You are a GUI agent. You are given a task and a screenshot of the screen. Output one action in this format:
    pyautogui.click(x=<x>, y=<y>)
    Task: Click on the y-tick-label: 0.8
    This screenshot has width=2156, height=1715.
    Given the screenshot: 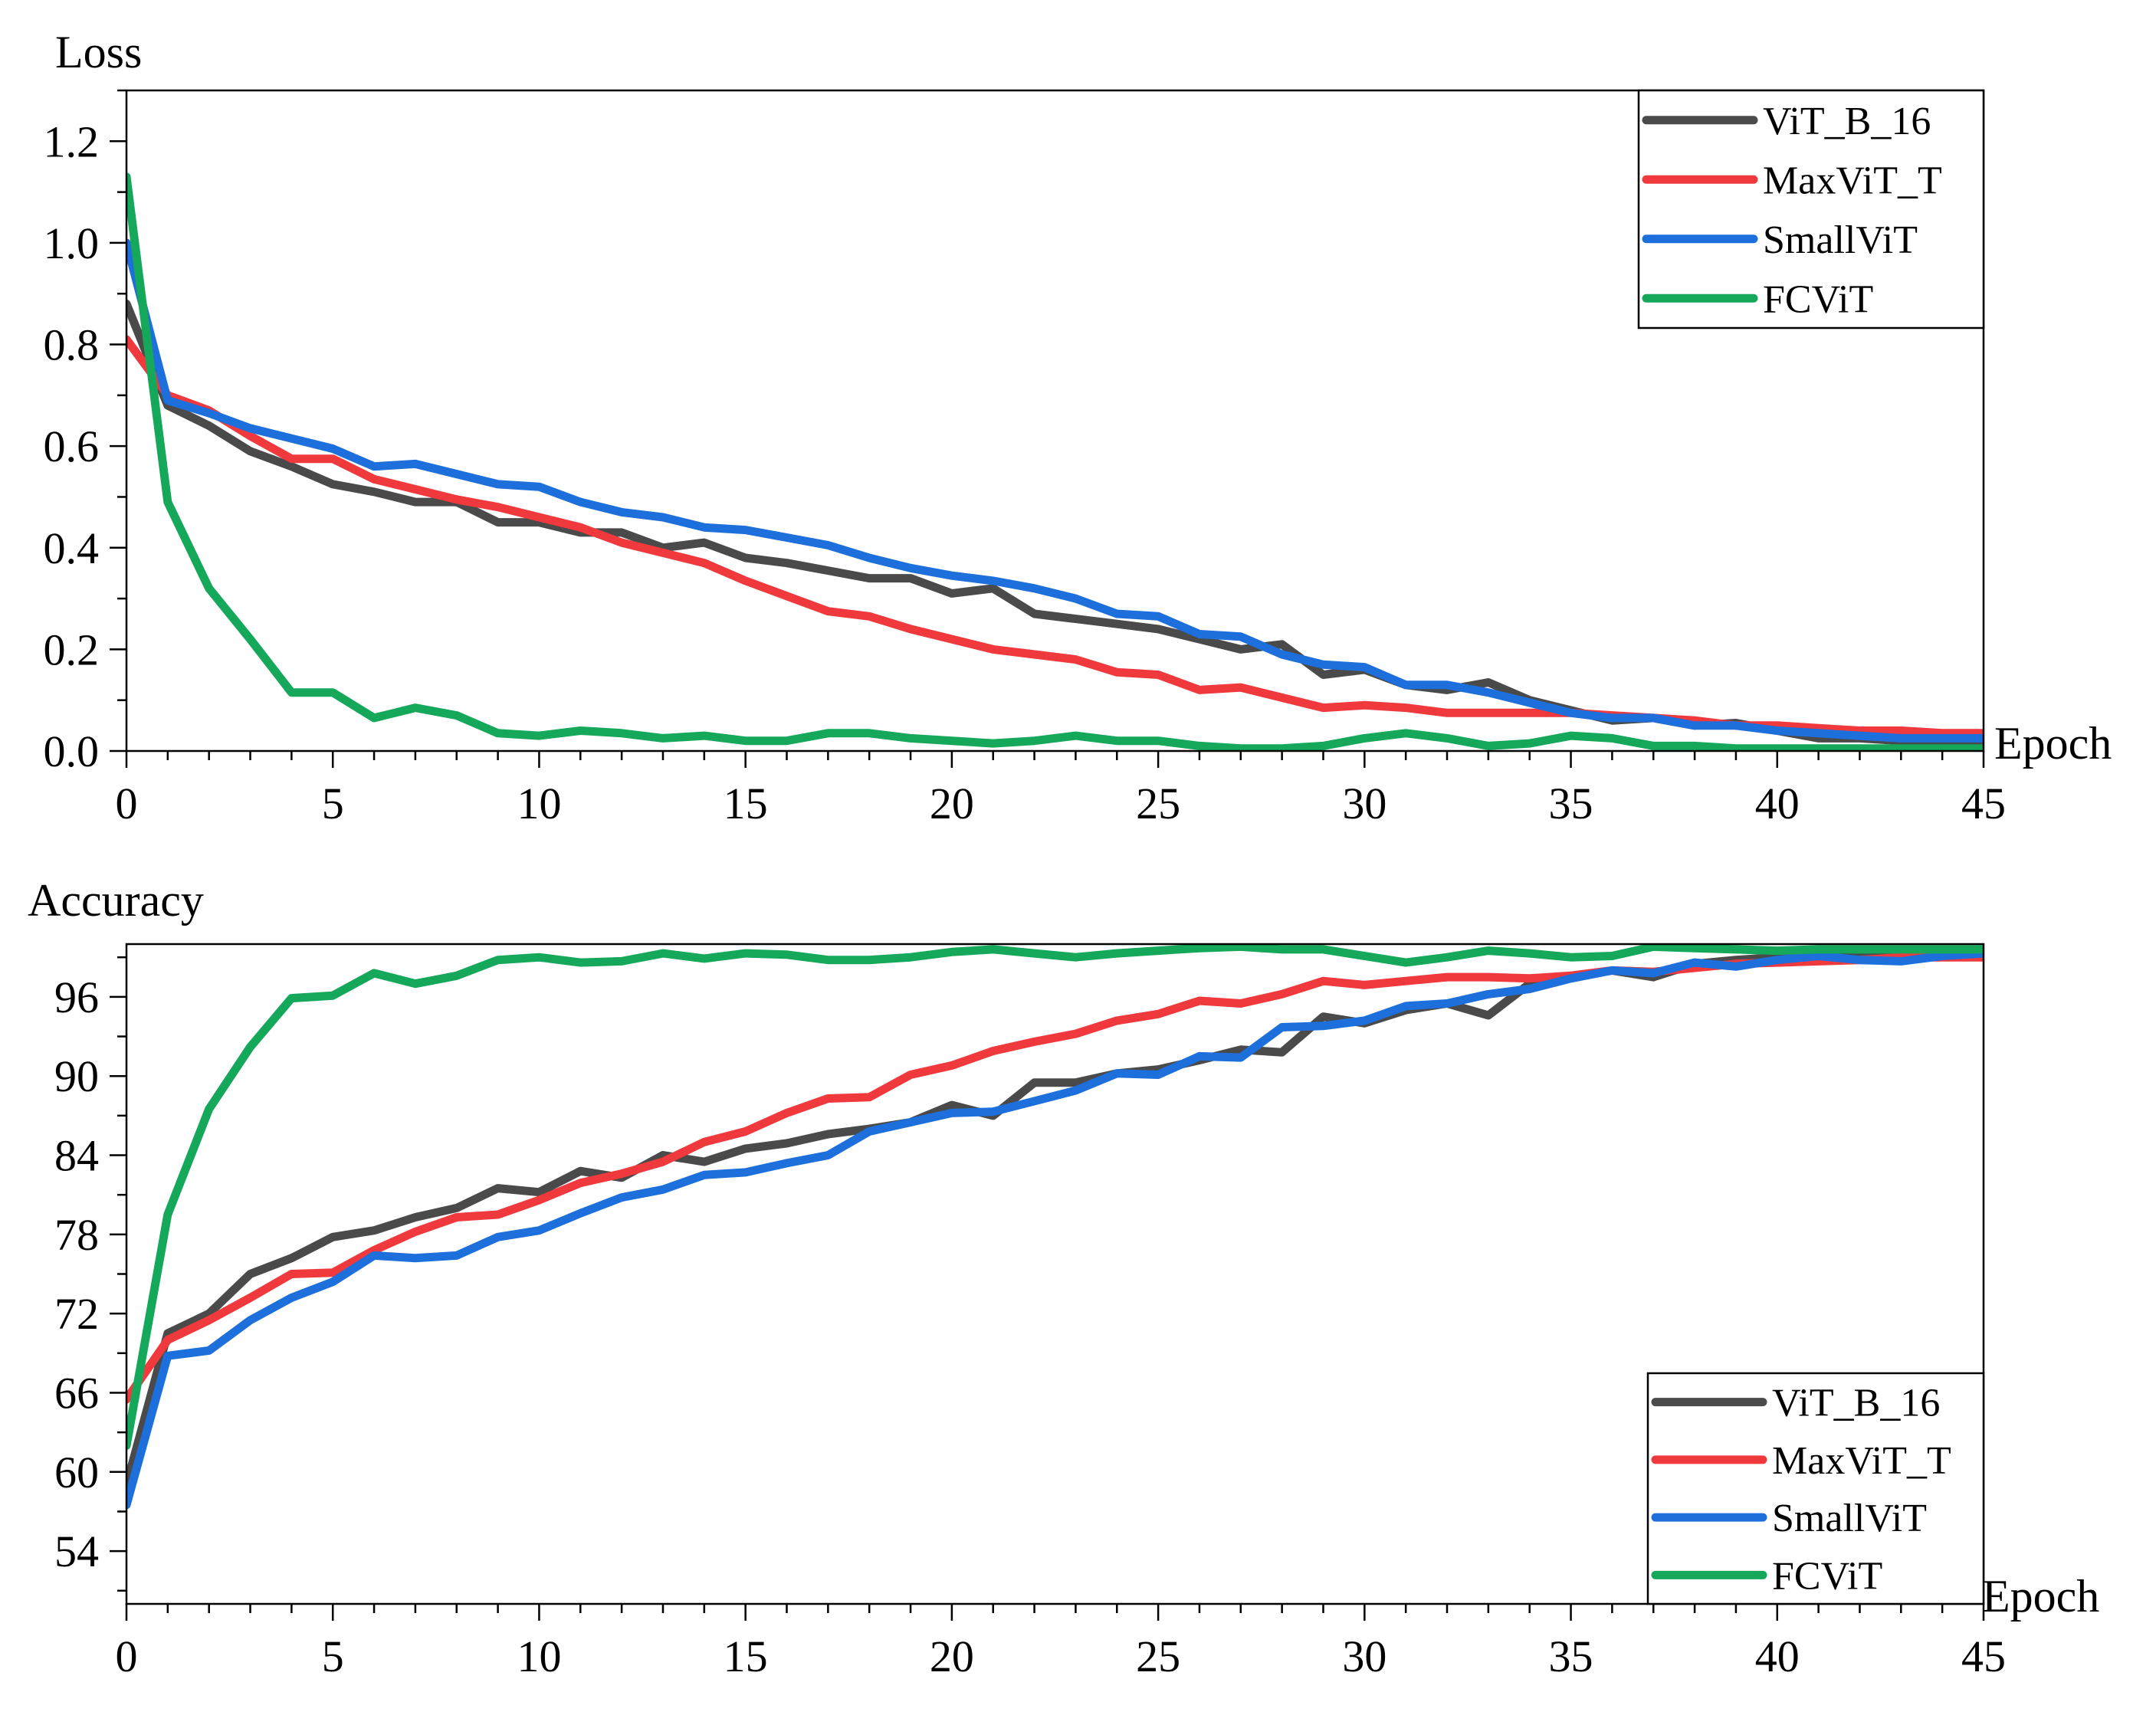 What is the action you would take?
    pyautogui.click(x=72, y=345)
    